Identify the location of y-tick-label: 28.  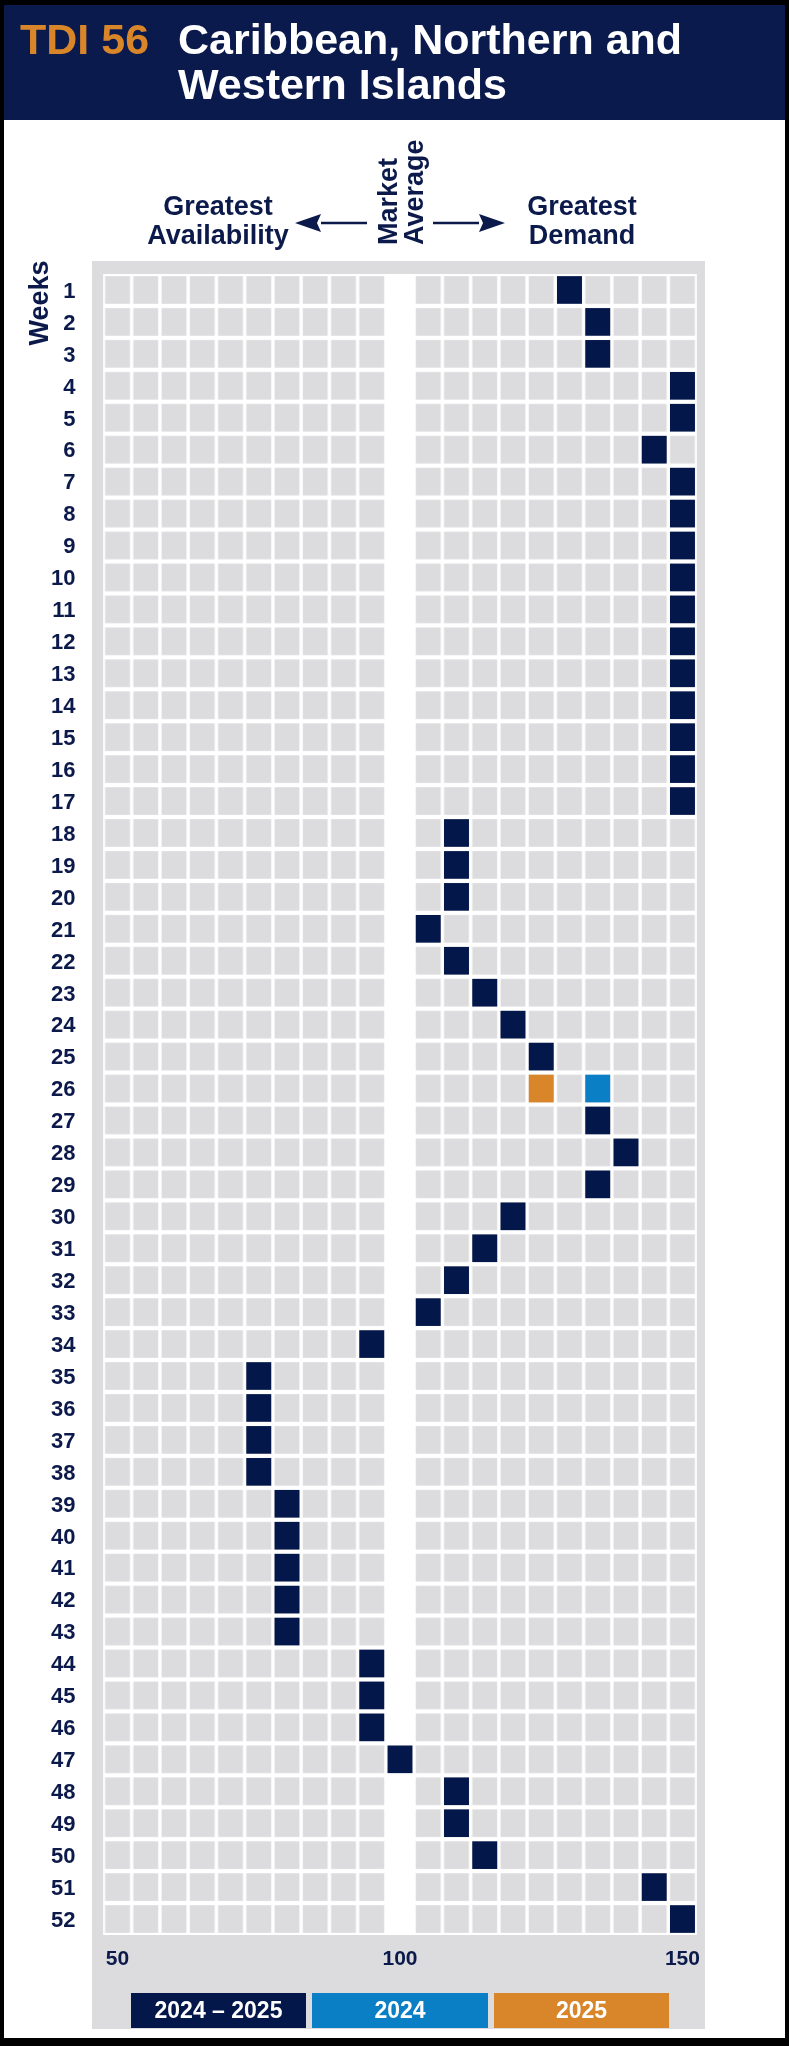
(63, 1153).